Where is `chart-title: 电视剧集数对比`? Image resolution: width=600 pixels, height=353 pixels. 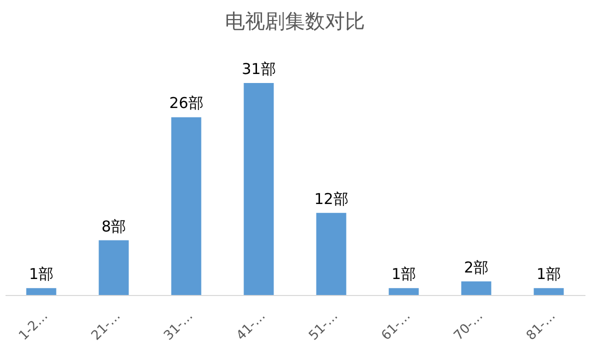
chart-title: 电视剧集数对比 is located at coordinates (295, 21).